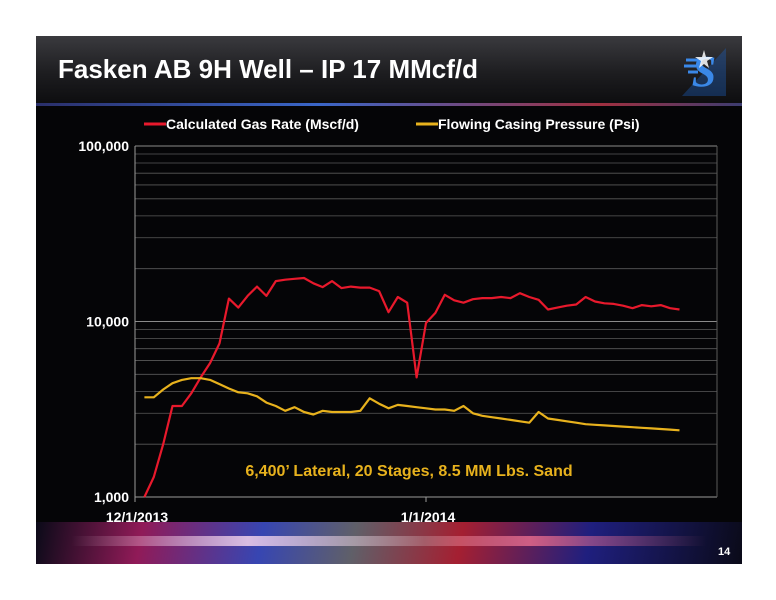 The image size is (776, 600). Describe the element at coordinates (111, 497) in the screenshot. I see `y-tick-label: 1,000` at that location.